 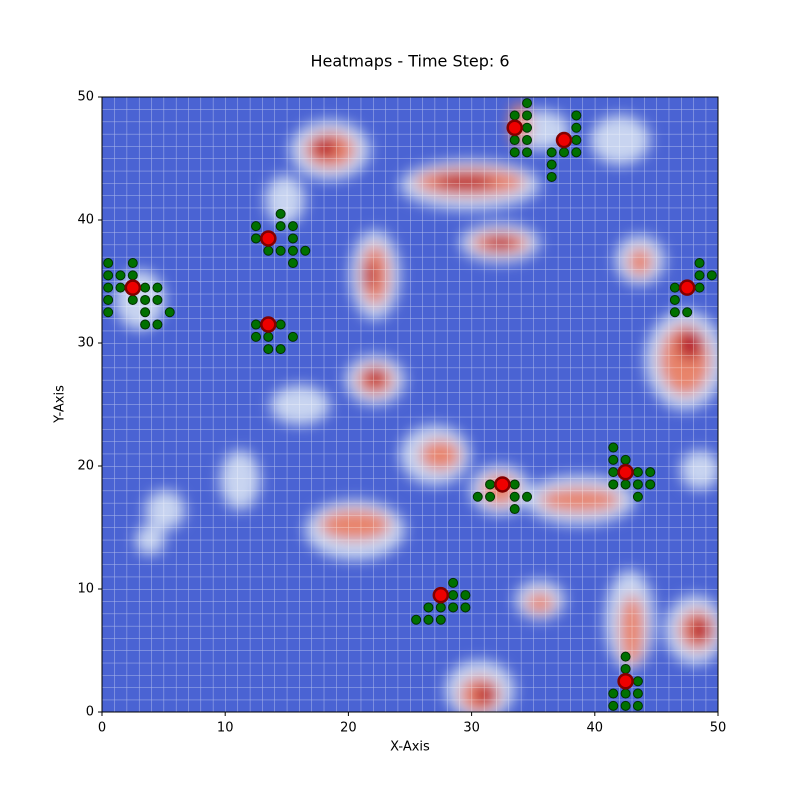 What do you see at coordinates (60, 404) in the screenshot?
I see `y-axis-label: Y-Axis` at bounding box center [60, 404].